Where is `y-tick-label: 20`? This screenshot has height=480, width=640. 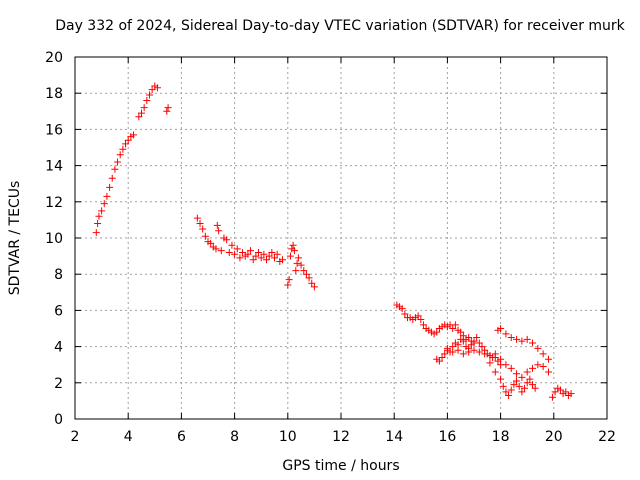
y-tick-label: 20 is located at coordinates (54, 58).